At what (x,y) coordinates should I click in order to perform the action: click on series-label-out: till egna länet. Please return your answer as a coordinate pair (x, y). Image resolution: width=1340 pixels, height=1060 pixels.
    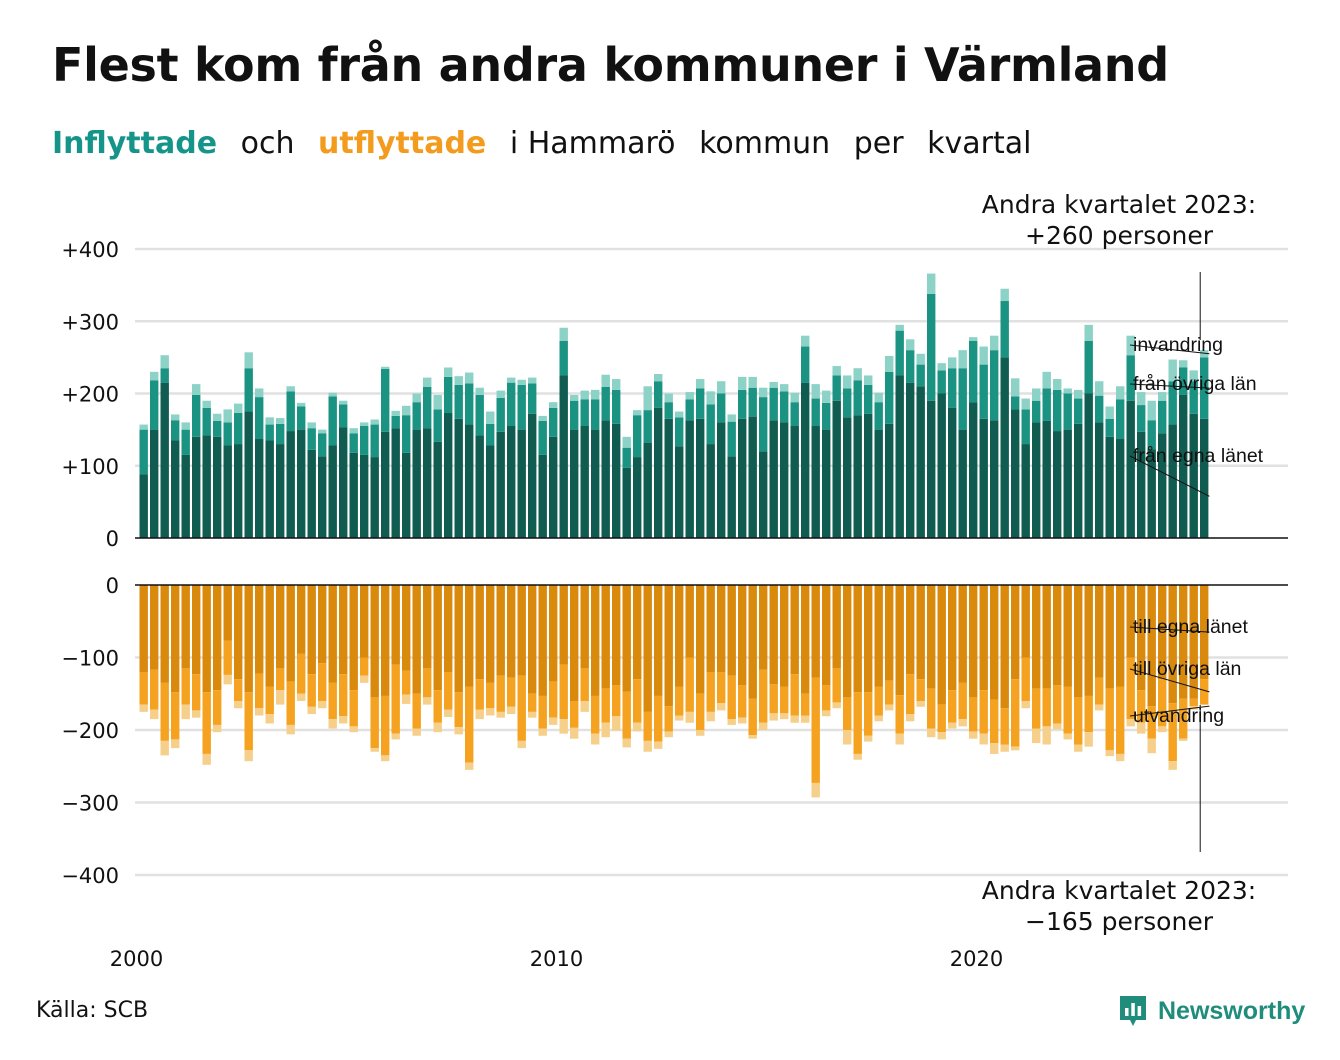
    Looking at the image, I should click on (1190, 627).